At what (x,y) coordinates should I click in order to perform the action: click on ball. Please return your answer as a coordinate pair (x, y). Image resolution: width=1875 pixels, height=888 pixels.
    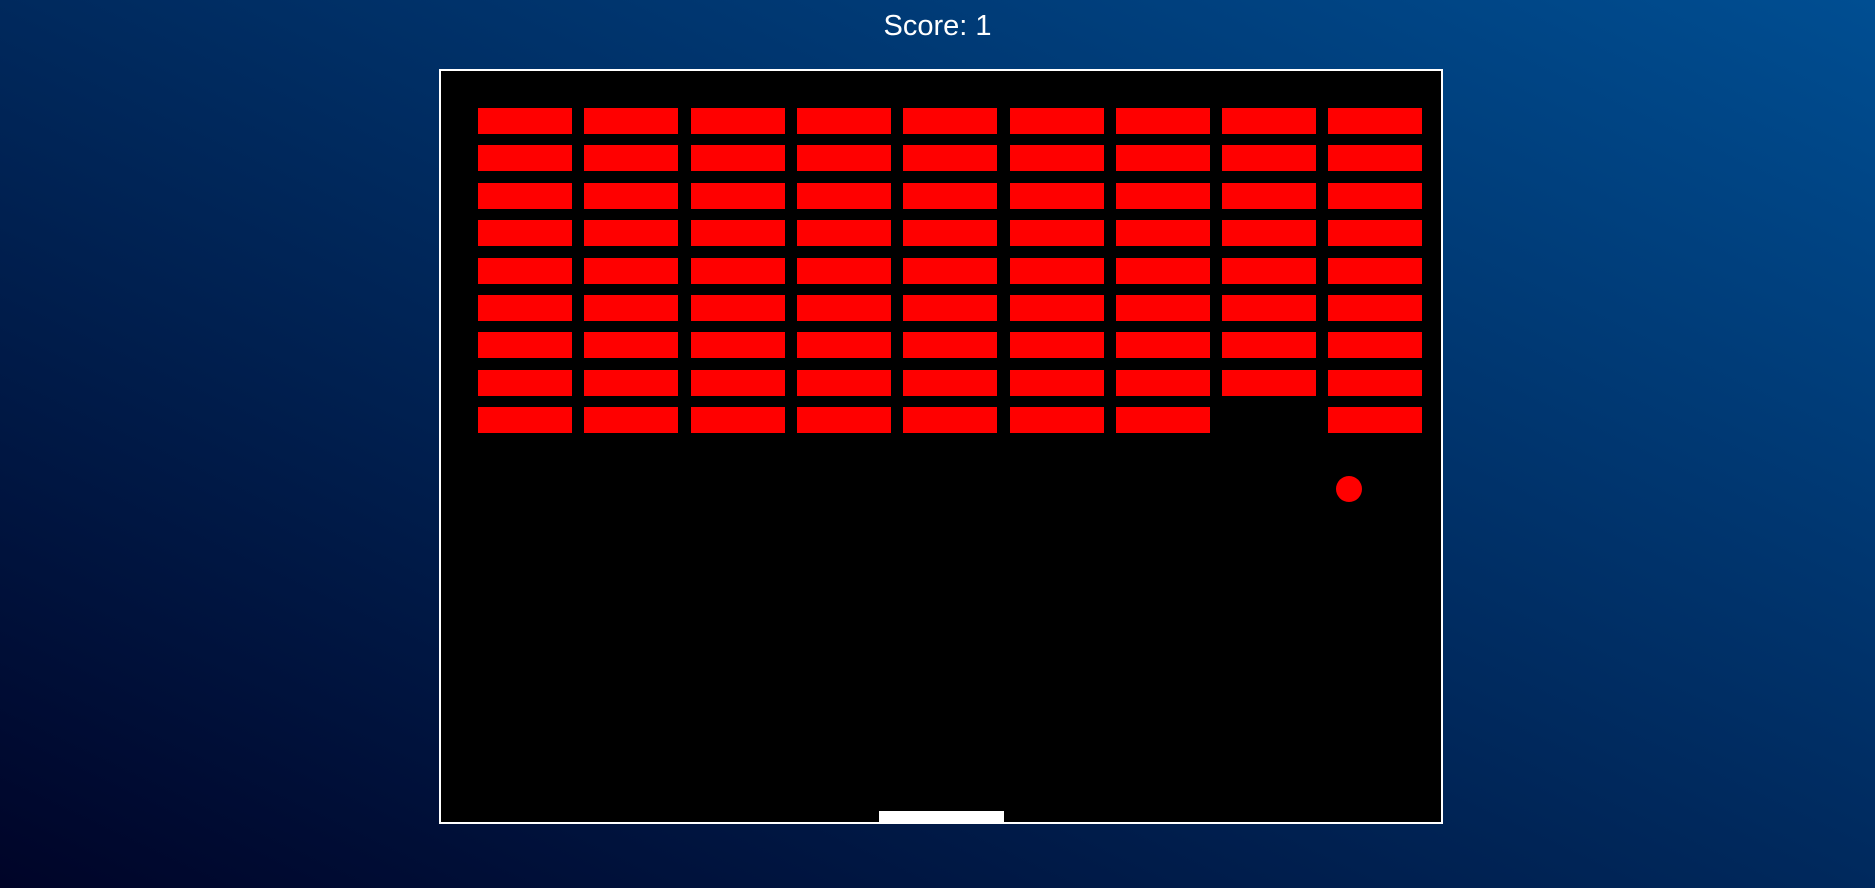
    Looking at the image, I should click on (1349, 489).